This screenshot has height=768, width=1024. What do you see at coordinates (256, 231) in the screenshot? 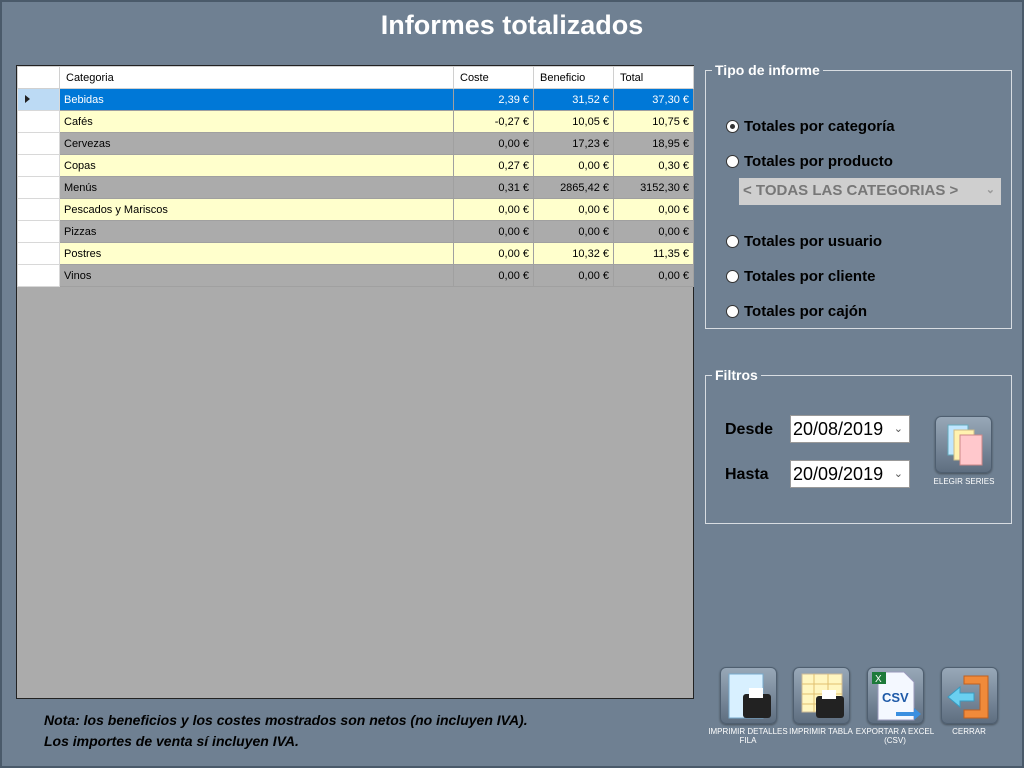
I see `cell-categoria: Pizzas` at bounding box center [256, 231].